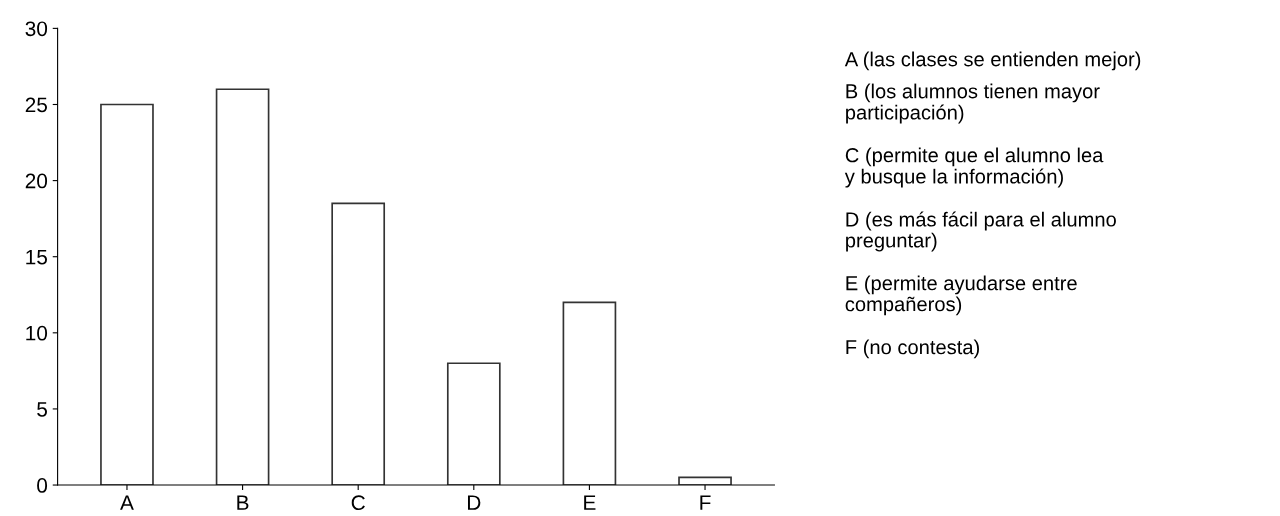 The image size is (1280, 516). Describe the element at coordinates (590, 502) in the screenshot. I see `x-tick-label: E` at that location.